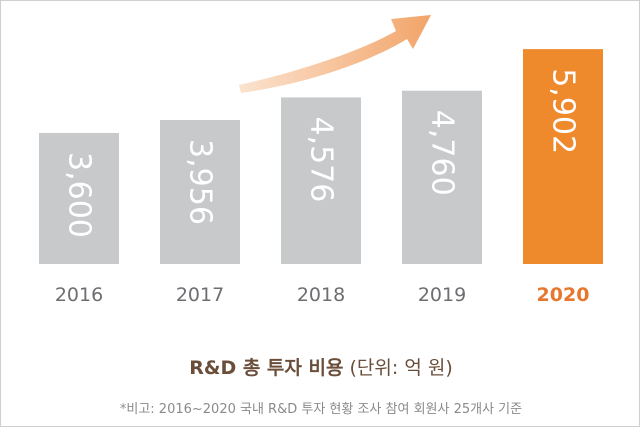 This screenshot has height=428, width=640. Describe the element at coordinates (200, 182) in the screenshot. I see `bar-value-label-2017: 3,956` at that location.